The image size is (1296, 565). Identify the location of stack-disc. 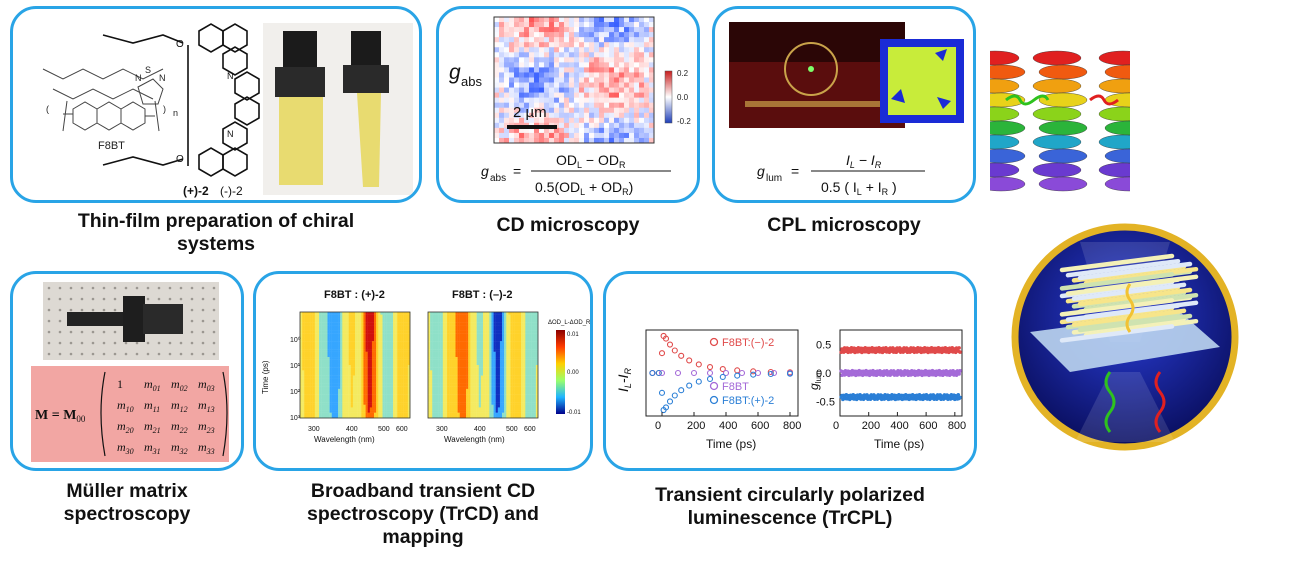
(1114, 142).